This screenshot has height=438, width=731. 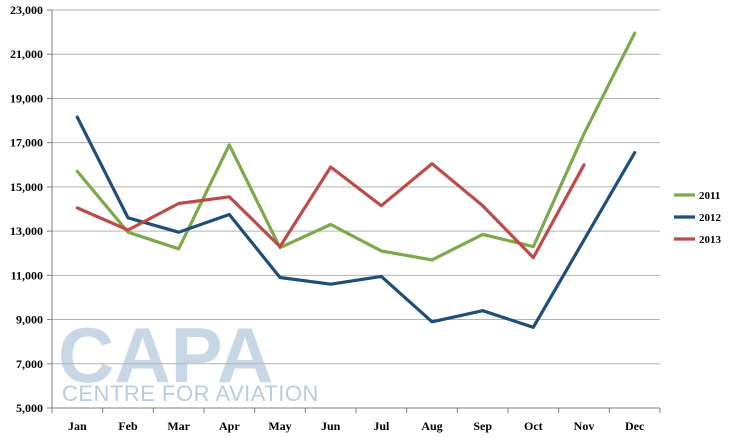 I want to click on y-tick-label: 7,000, so click(x=29, y=364).